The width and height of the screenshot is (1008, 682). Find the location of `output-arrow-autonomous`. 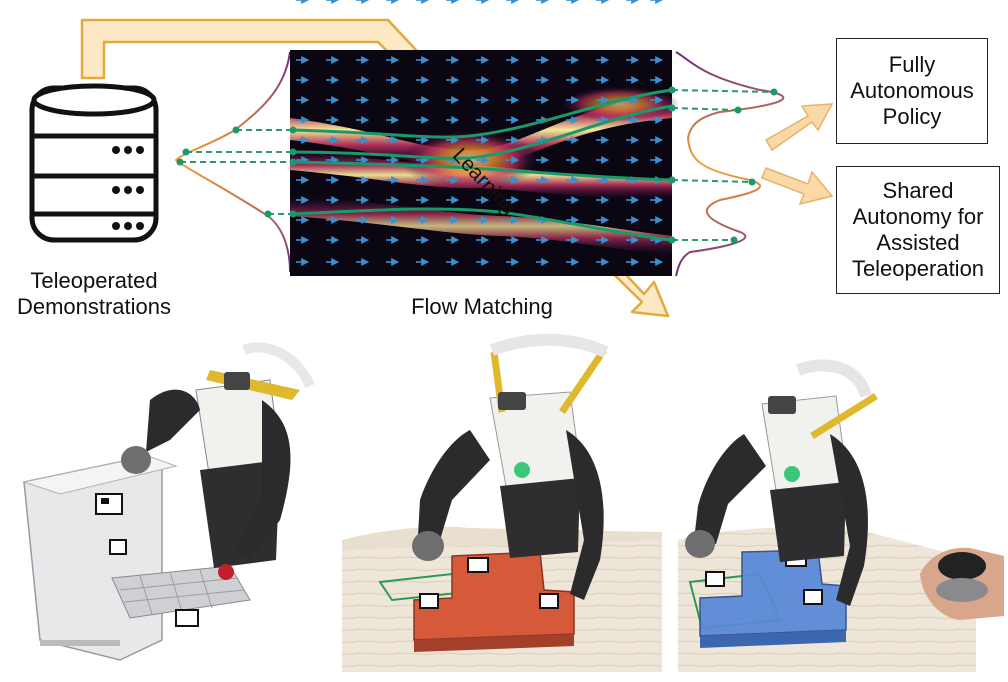

output-arrow-autonomous is located at coordinates (799, 127).